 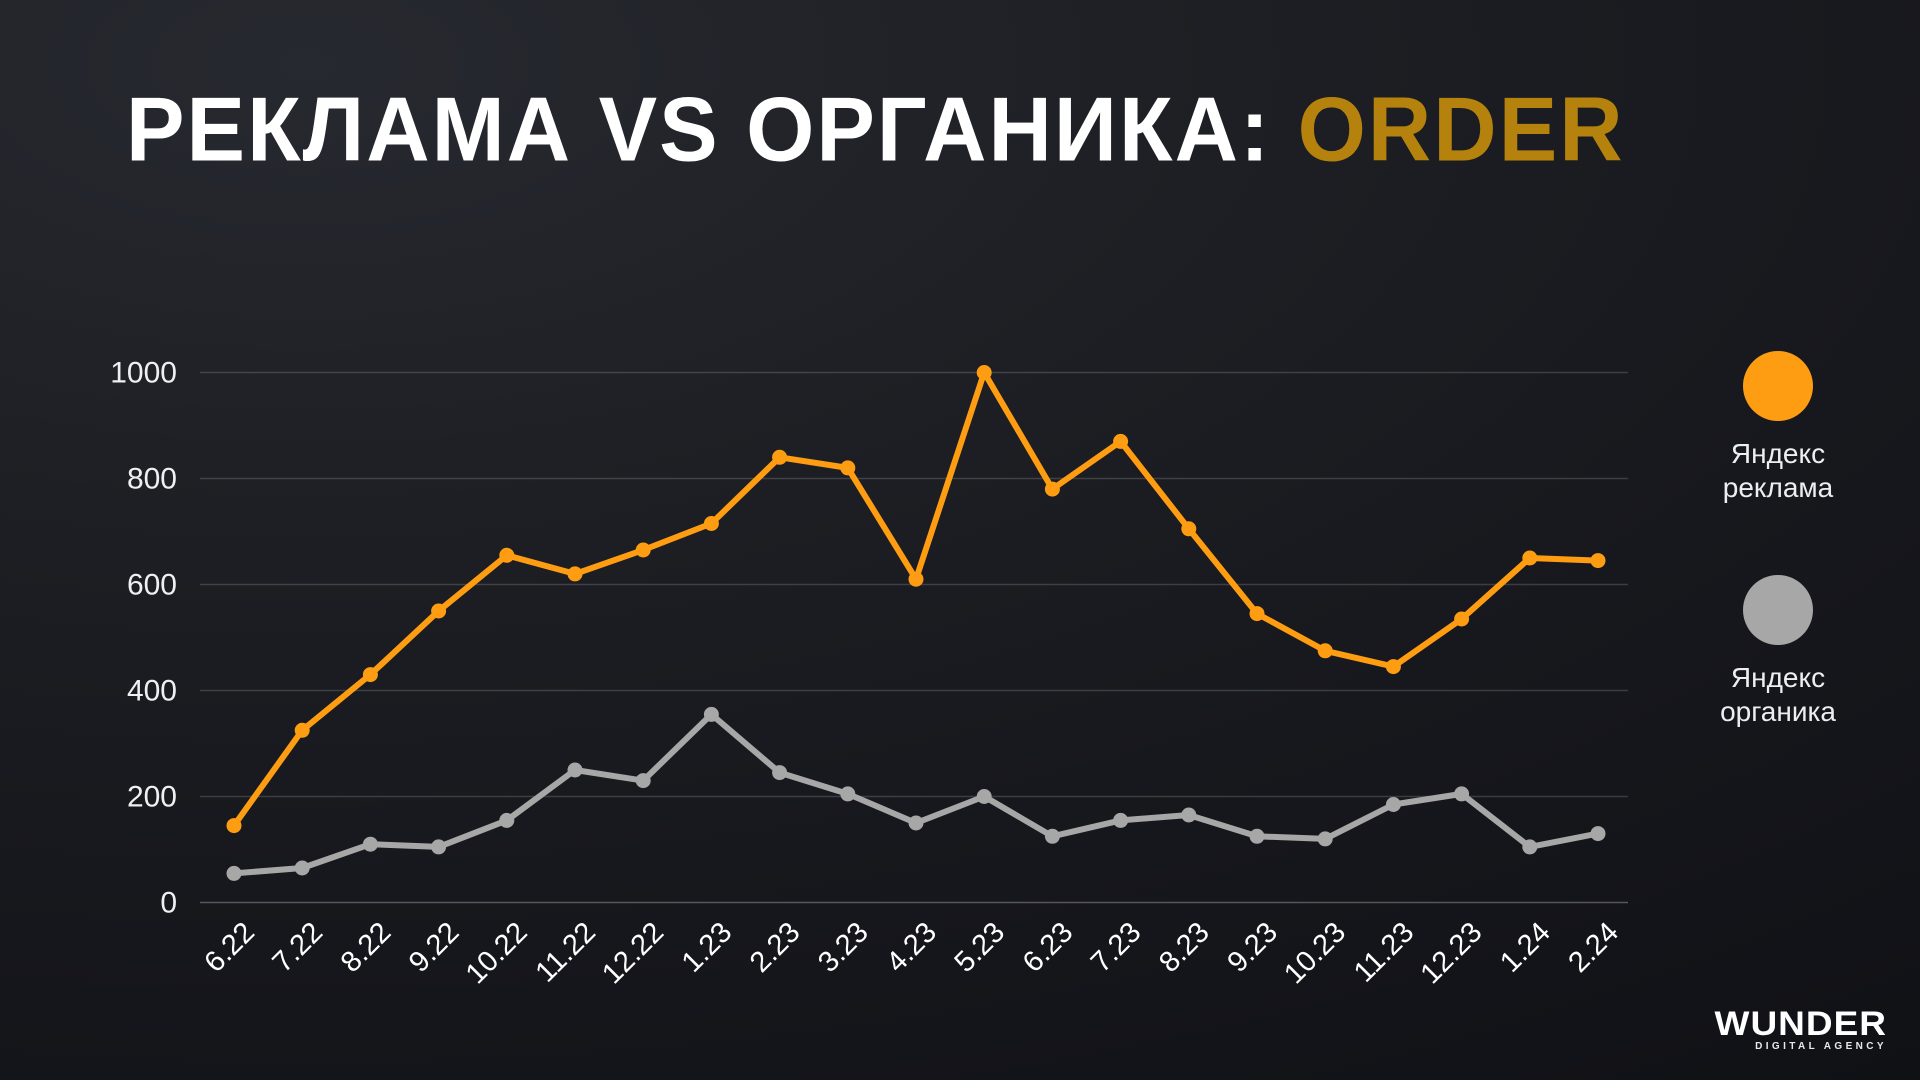 I want to click on title-highlight-text: ORDER, so click(x=1461, y=129).